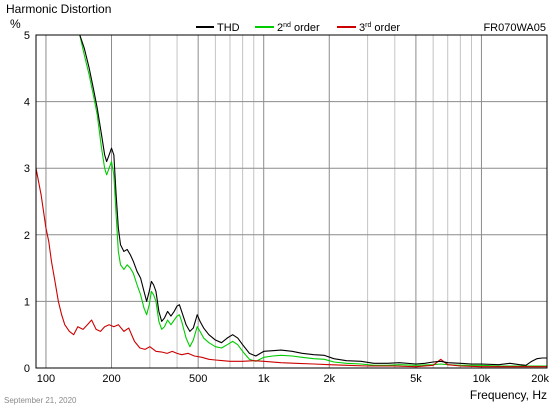  I want to click on y-axis-label: %, so click(15, 24).